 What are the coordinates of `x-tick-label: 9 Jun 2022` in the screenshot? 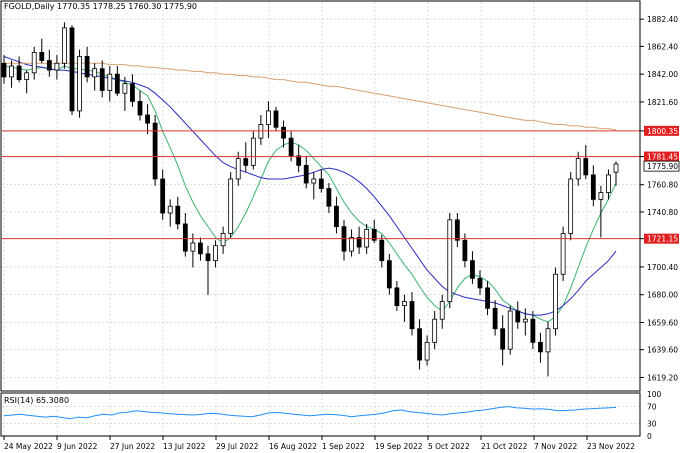 It's located at (77, 446).